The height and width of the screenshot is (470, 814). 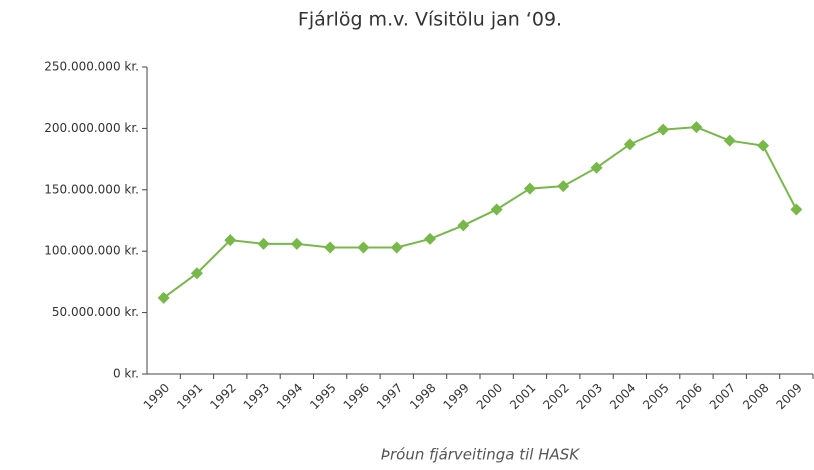 What do you see at coordinates (555, 396) in the screenshot?
I see `x-tick-label: 2002` at bounding box center [555, 396].